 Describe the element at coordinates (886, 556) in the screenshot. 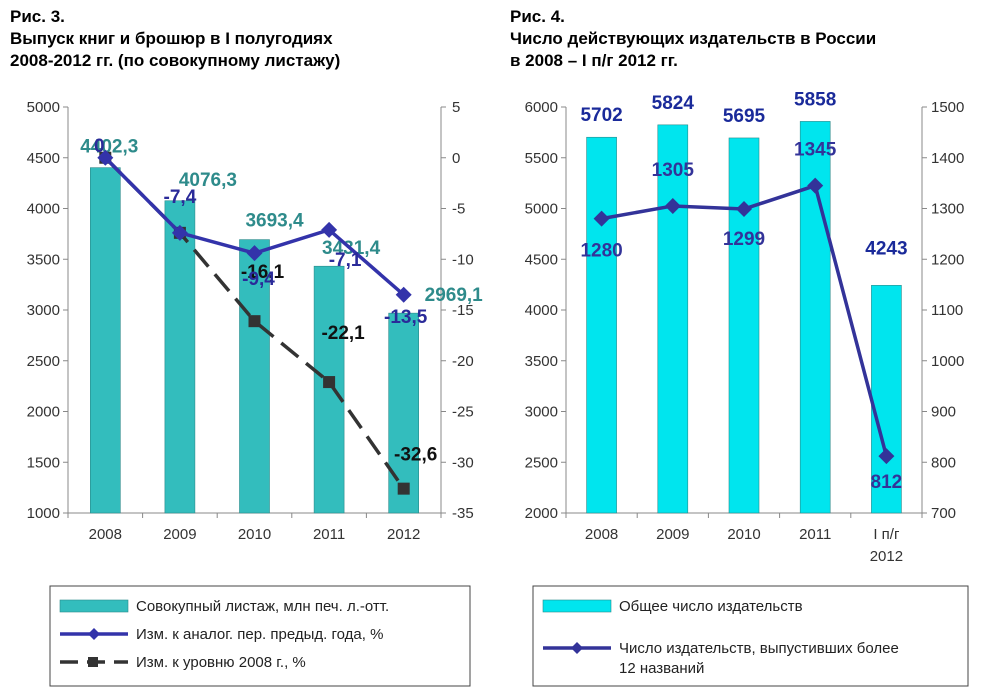

I see `fig4-x-tick-label: 2012` at that location.